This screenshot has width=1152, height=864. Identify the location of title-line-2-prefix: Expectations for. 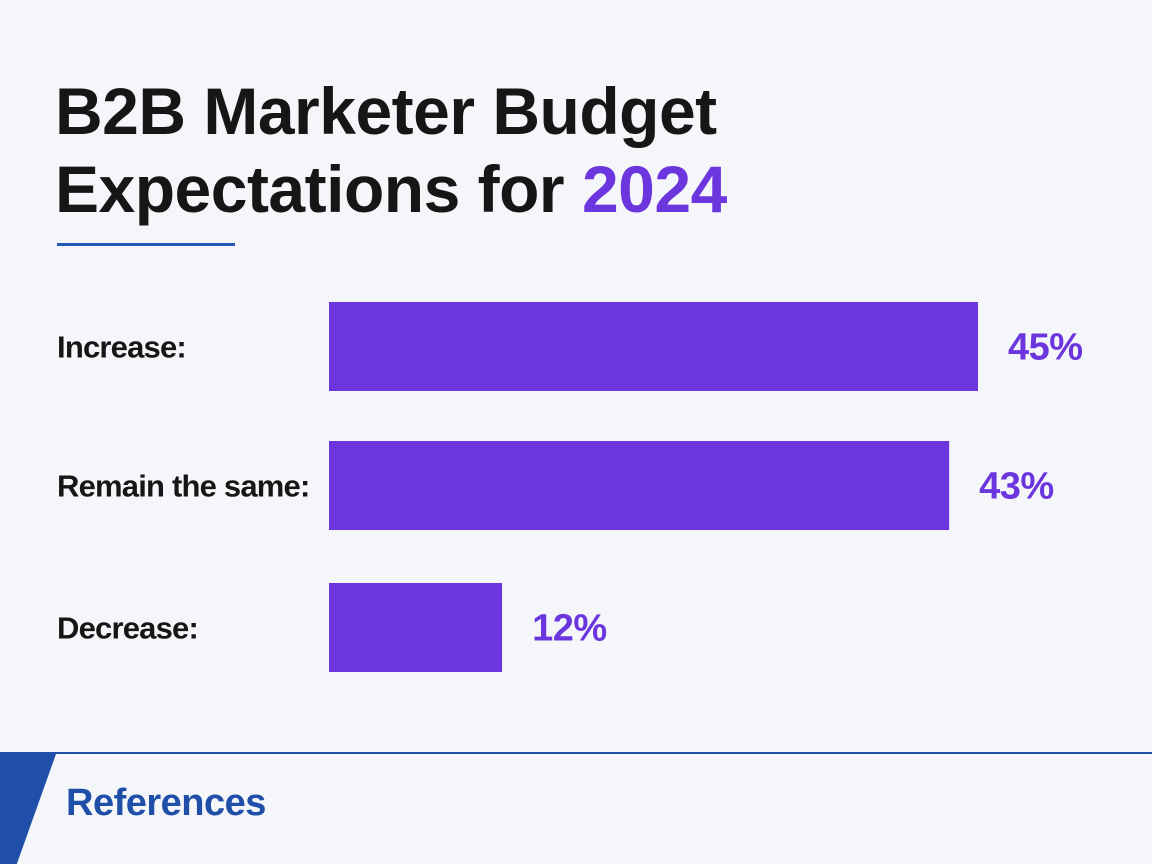
(318, 189).